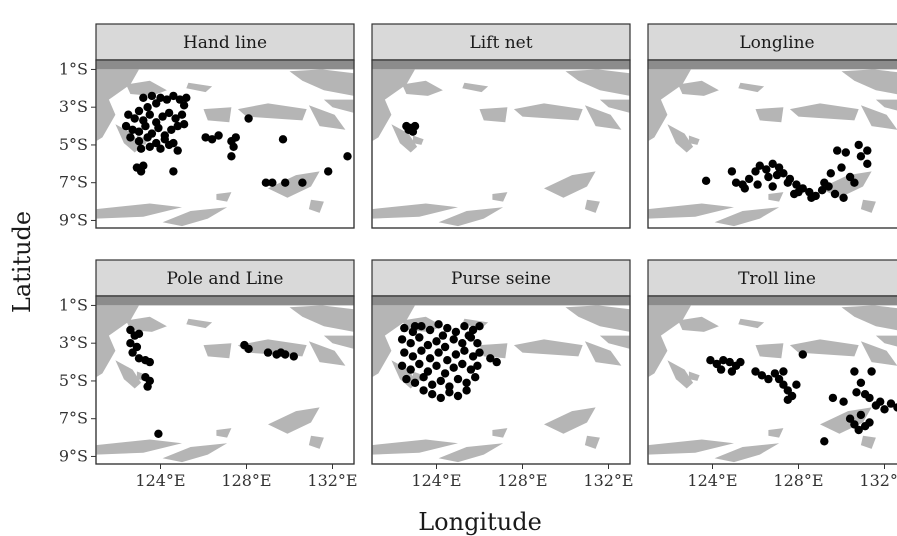  Describe the element at coordinates (73, 144) in the screenshot. I see `y-tick-label: 5°S` at that location.